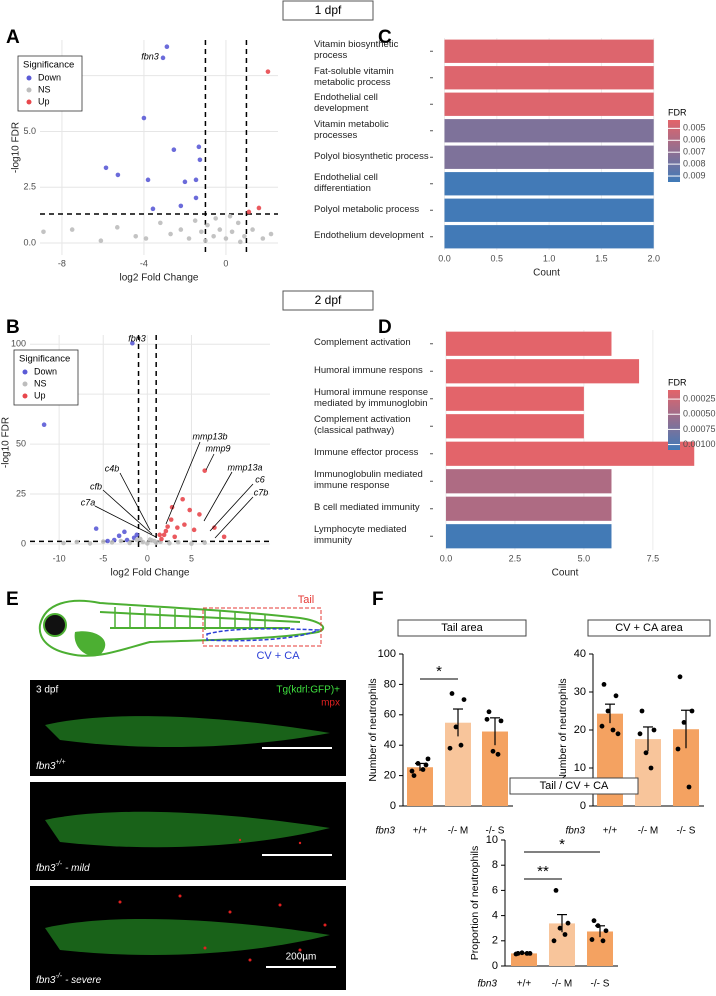 This screenshot has height=996, width=716. I want to click on eye, so click(55, 625).